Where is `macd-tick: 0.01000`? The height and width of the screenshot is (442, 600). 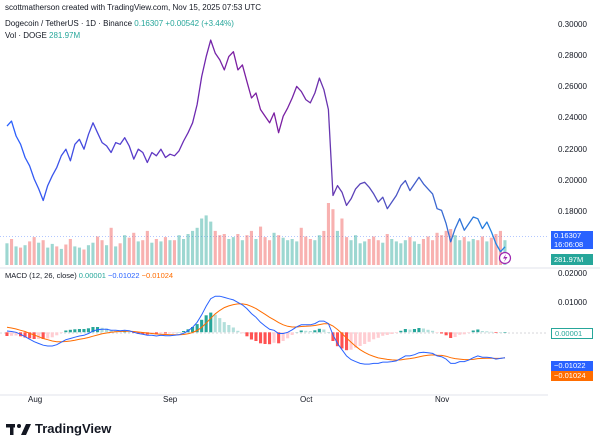
macd-tick: 0.01000 is located at coordinates (572, 302).